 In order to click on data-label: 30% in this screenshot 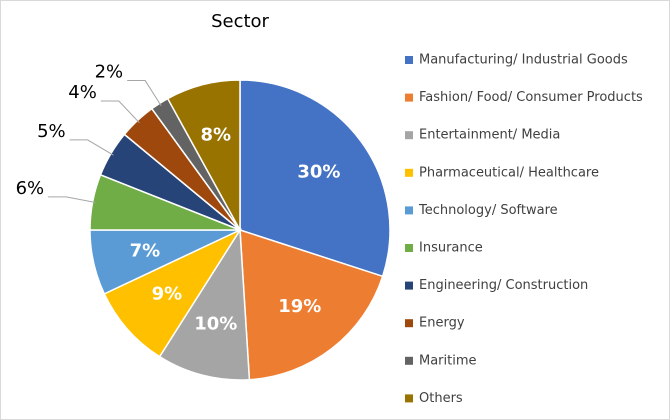, I will do `click(318, 172)`.